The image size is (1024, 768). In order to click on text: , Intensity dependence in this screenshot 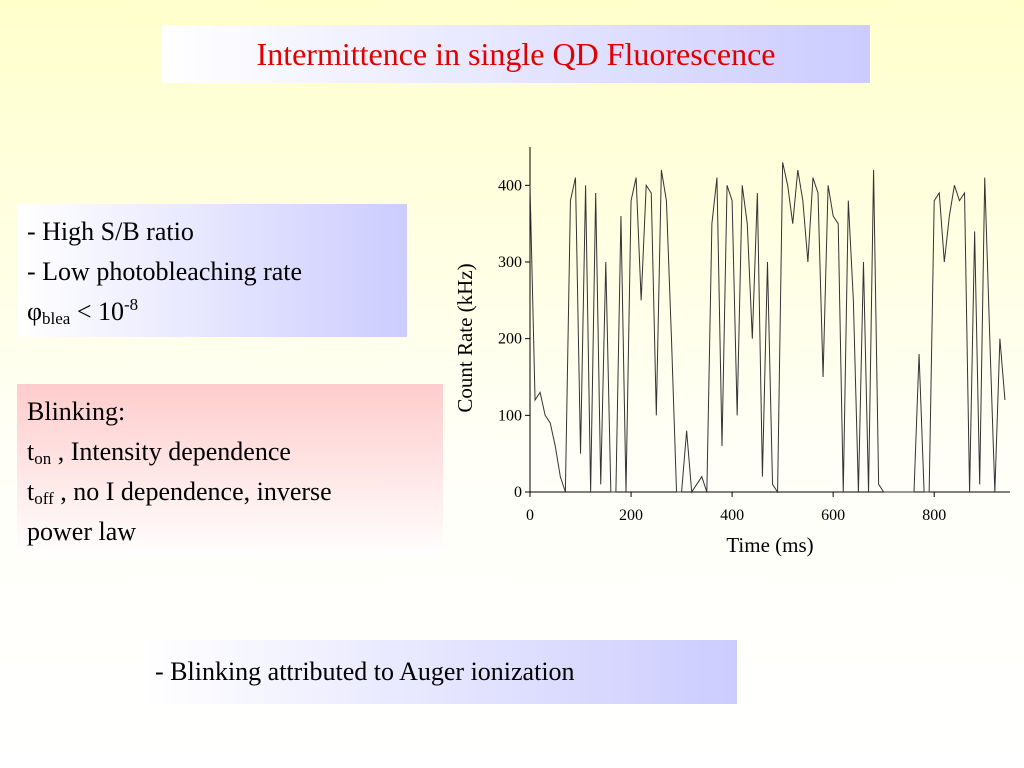, I will do `click(171, 451)`.